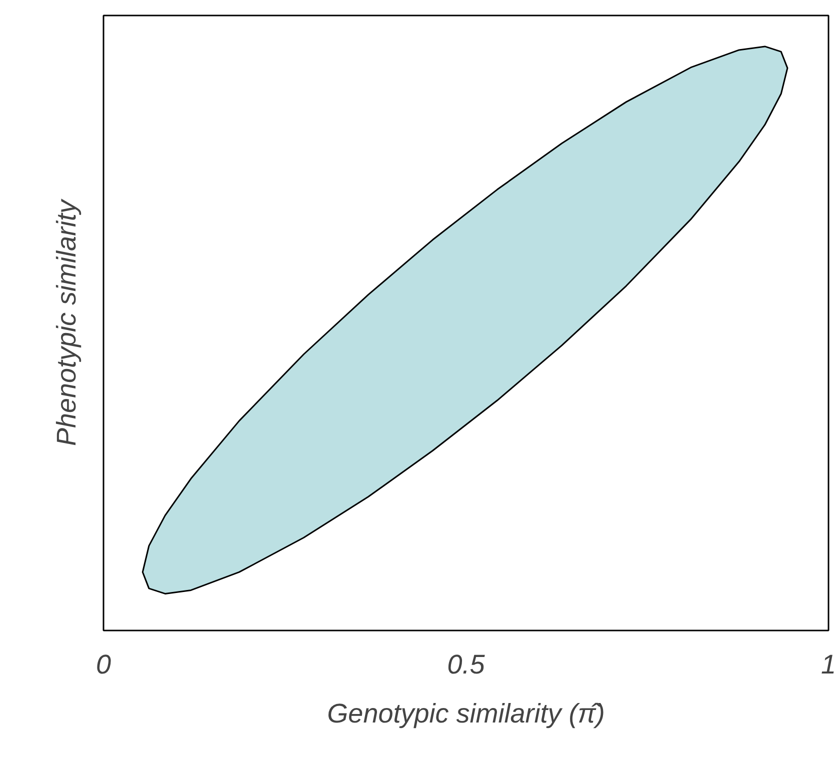 The image size is (839, 763). What do you see at coordinates (466, 665) in the screenshot?
I see `x-tick-label: 0.5` at bounding box center [466, 665].